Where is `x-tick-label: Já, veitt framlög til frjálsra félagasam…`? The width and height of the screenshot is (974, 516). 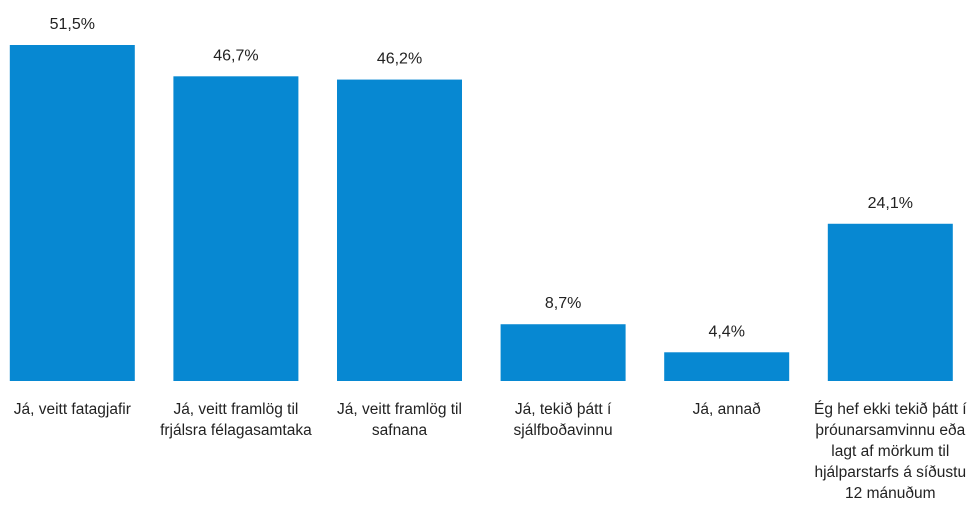 x-tick-label: Já, veitt framlög til frjálsra félagasam… is located at coordinates (236, 420).